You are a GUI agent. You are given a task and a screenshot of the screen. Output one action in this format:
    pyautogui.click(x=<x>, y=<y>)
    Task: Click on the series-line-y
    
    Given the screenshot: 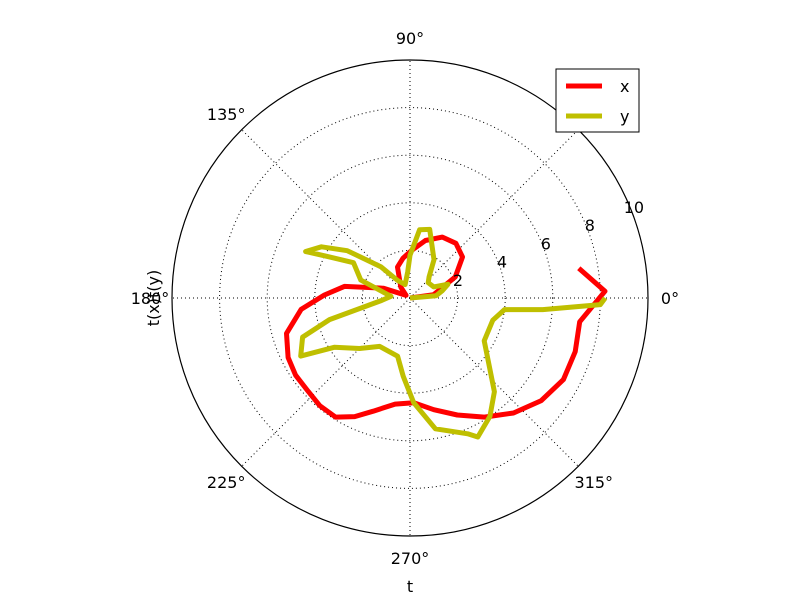 What is the action you would take?
    pyautogui.click(x=453, y=333)
    